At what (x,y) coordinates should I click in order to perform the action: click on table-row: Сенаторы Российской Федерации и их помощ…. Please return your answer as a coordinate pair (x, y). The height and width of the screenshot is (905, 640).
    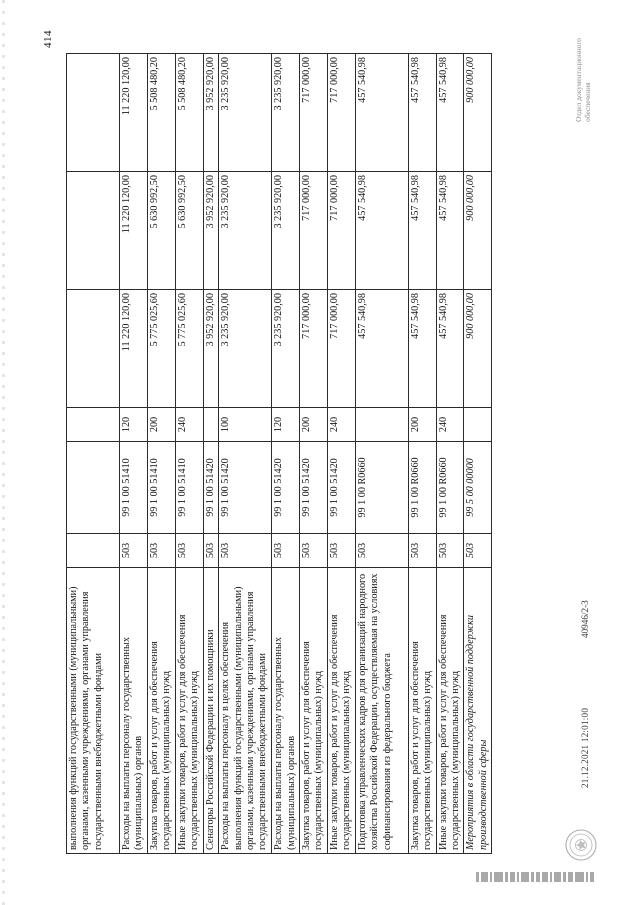
    Looking at the image, I should click on (211, 453).